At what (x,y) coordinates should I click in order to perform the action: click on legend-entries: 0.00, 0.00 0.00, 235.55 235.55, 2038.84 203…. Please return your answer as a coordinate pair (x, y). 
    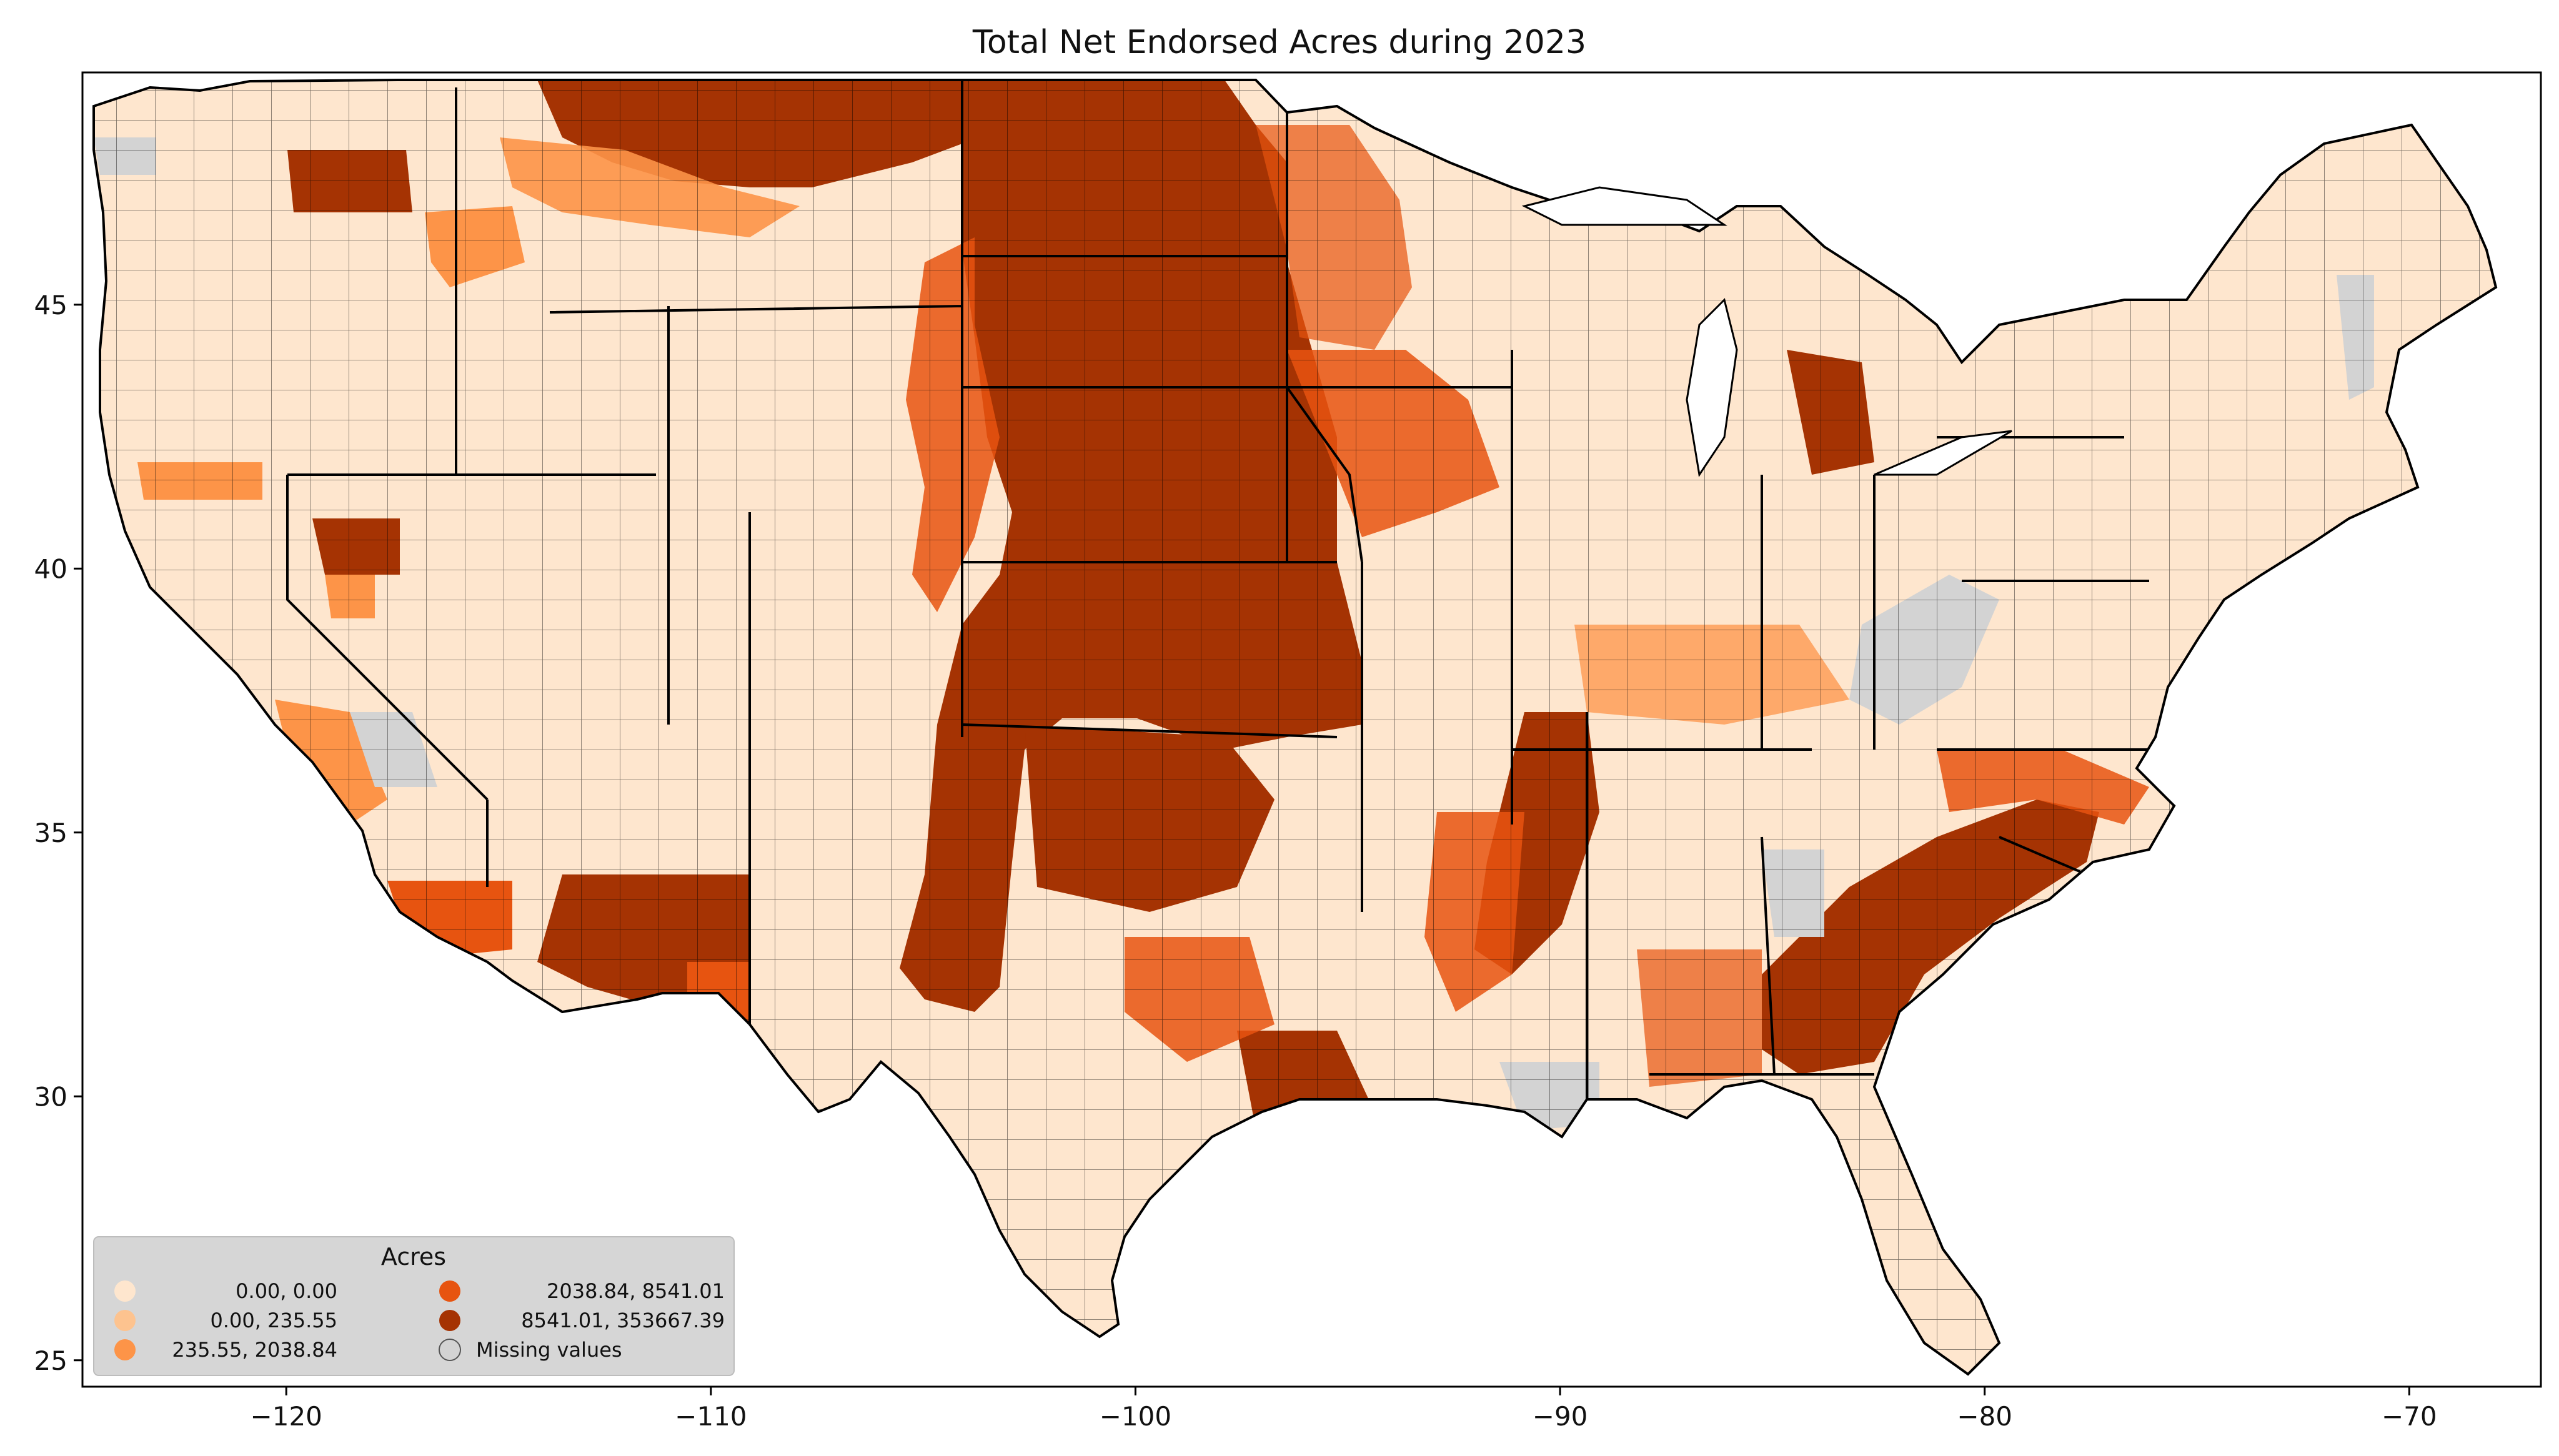
    Looking at the image, I should click on (419, 1320).